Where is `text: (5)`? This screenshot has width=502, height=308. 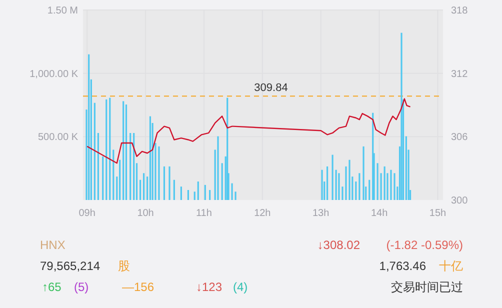
text: (5) is located at coordinates (81, 287).